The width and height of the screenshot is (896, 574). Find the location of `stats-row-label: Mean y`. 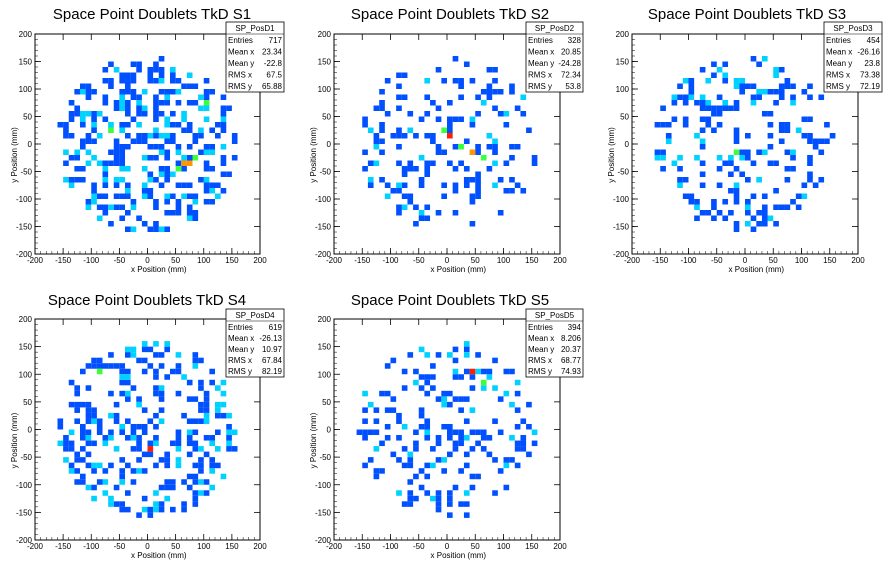

stats-row-label: Mean y is located at coordinates (839, 63).